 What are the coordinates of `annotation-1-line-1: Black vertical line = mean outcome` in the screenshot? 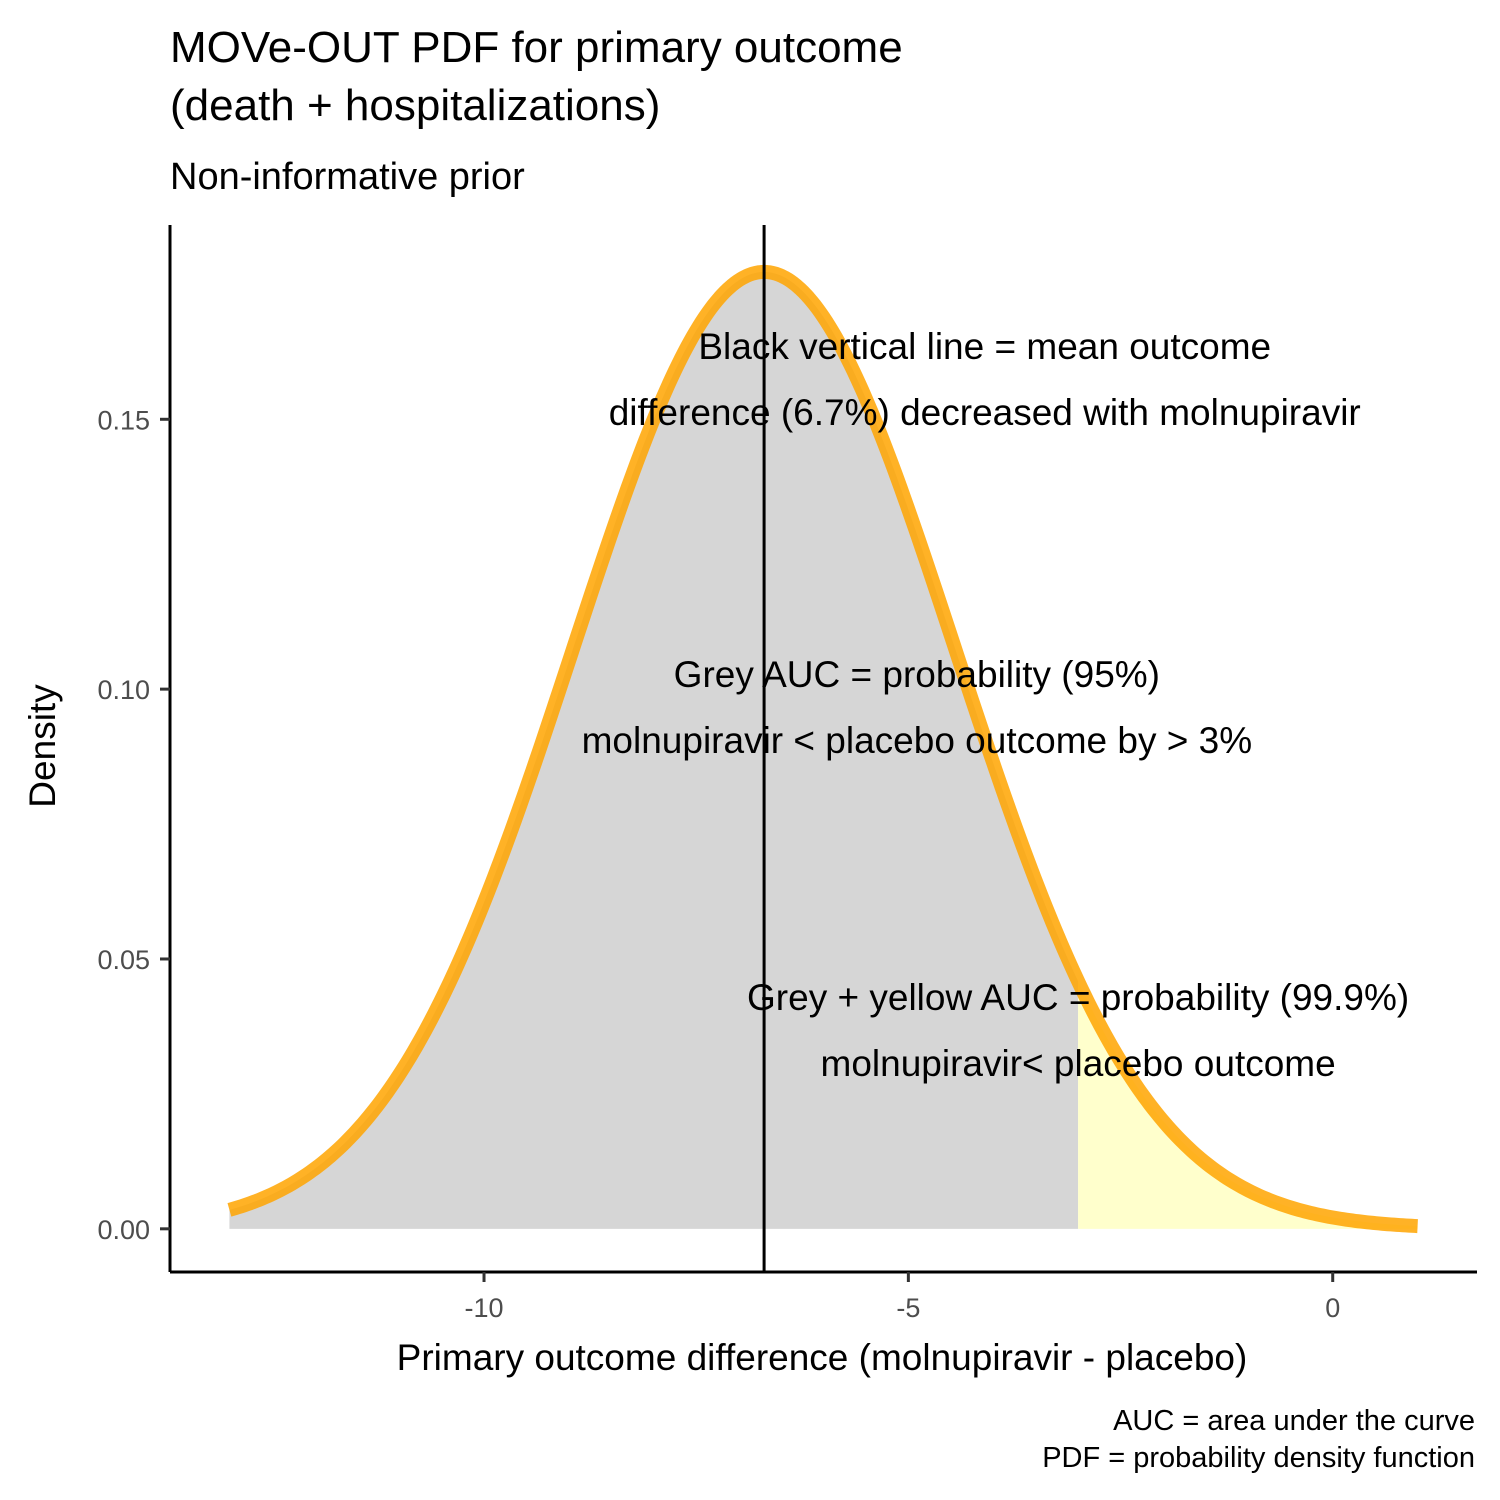 It's located at (984, 346).